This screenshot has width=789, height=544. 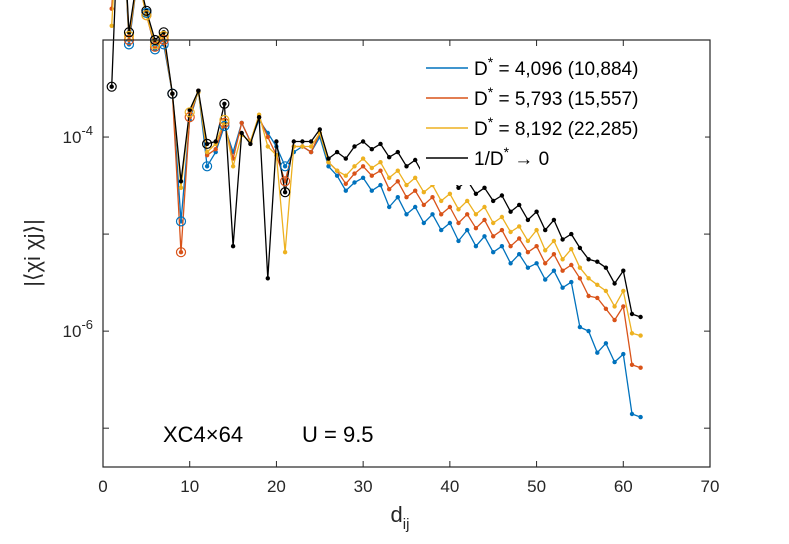 I want to click on legend-entry-pre: D, so click(x=481, y=69).